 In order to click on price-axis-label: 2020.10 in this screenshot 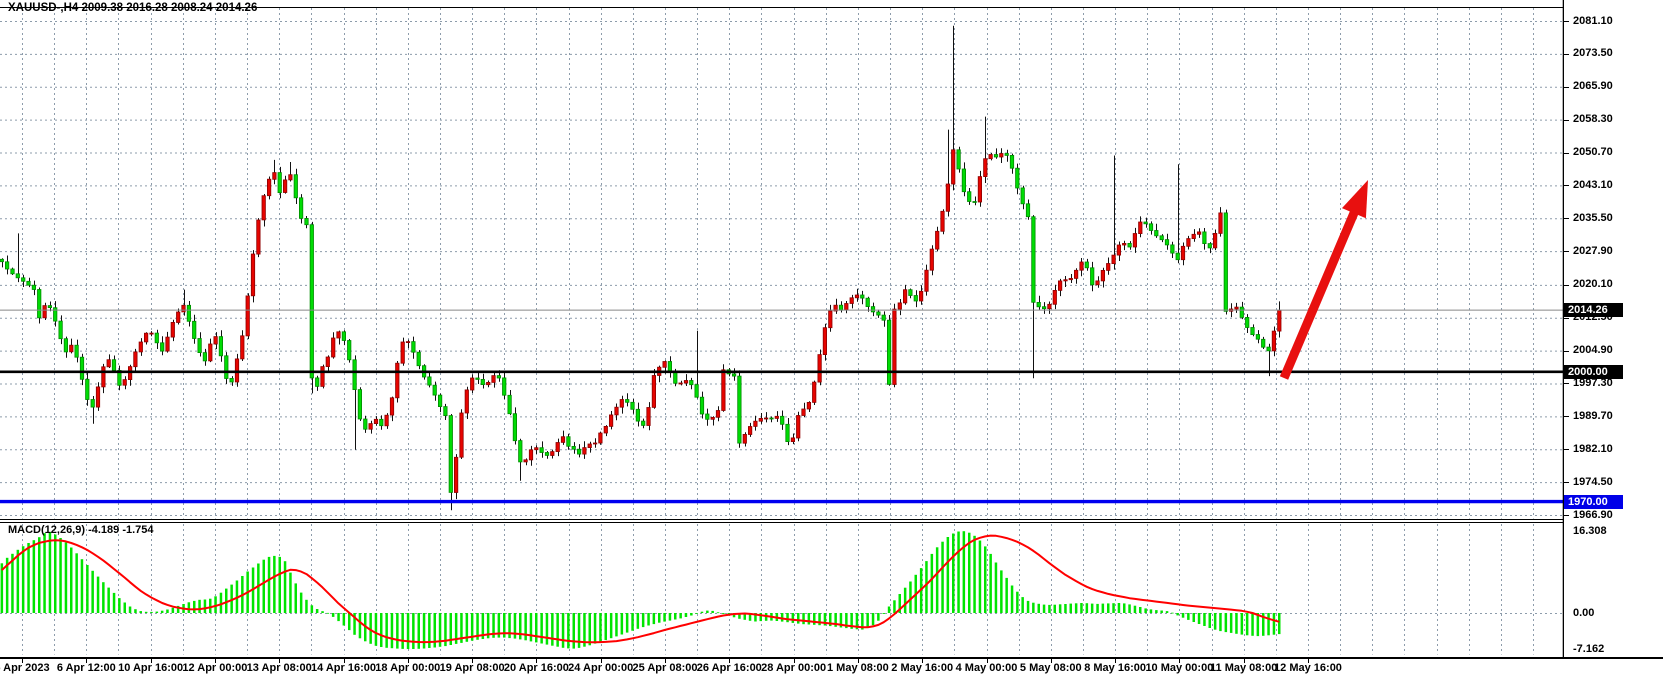, I will do `click(1593, 284)`.